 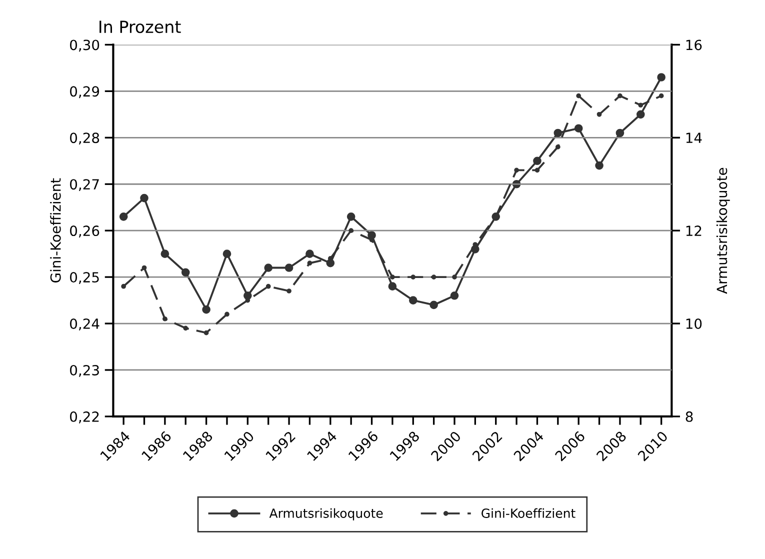 I want to click on y2-axis-title: Armutsrisikoquote, so click(x=723, y=231).